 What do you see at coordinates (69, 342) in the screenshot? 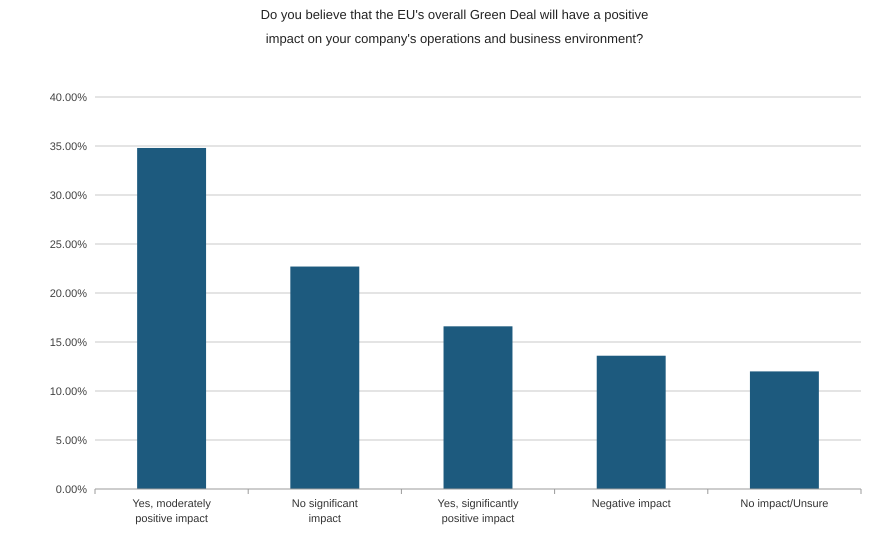
I see `y-tick-label: 15.00%` at bounding box center [69, 342].